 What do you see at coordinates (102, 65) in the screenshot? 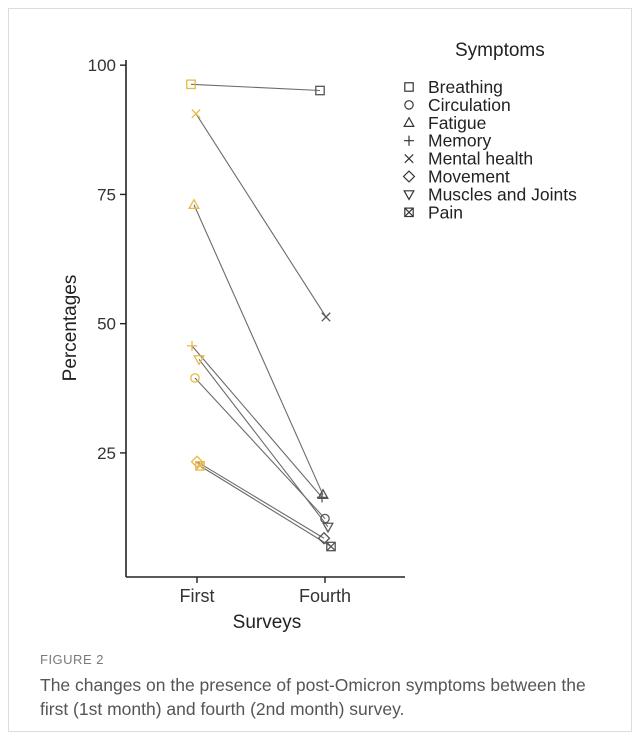
I see `y-tick-label: 100` at bounding box center [102, 65].